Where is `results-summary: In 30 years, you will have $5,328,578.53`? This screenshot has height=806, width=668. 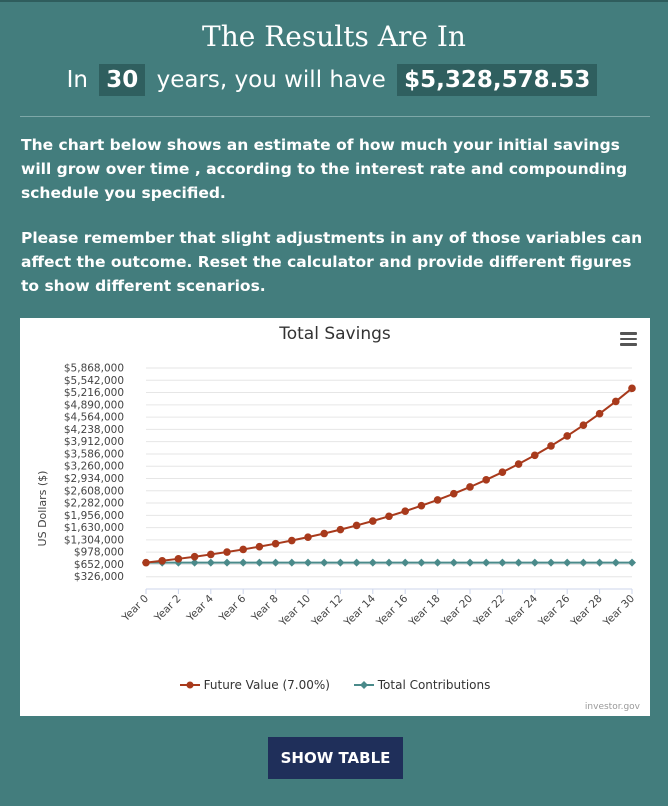 results-summary: In 30 years, you will have $5,328,578.53 is located at coordinates (334, 80).